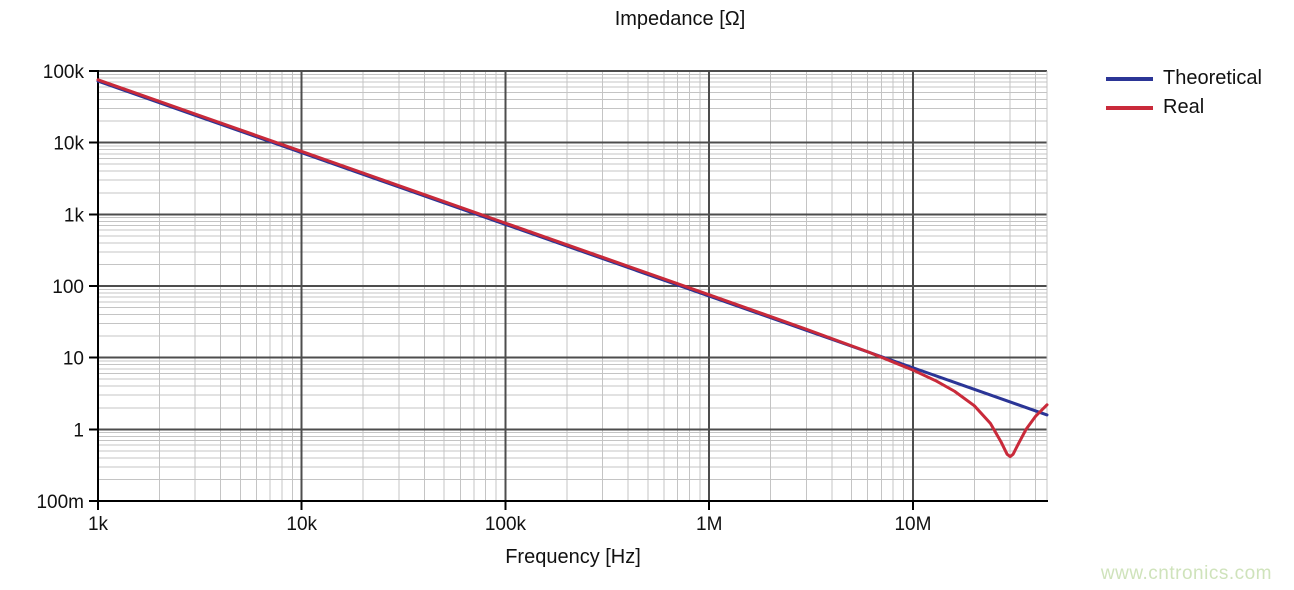  Describe the element at coordinates (74, 215) in the screenshot. I see `y-tick-label: 1k` at that location.